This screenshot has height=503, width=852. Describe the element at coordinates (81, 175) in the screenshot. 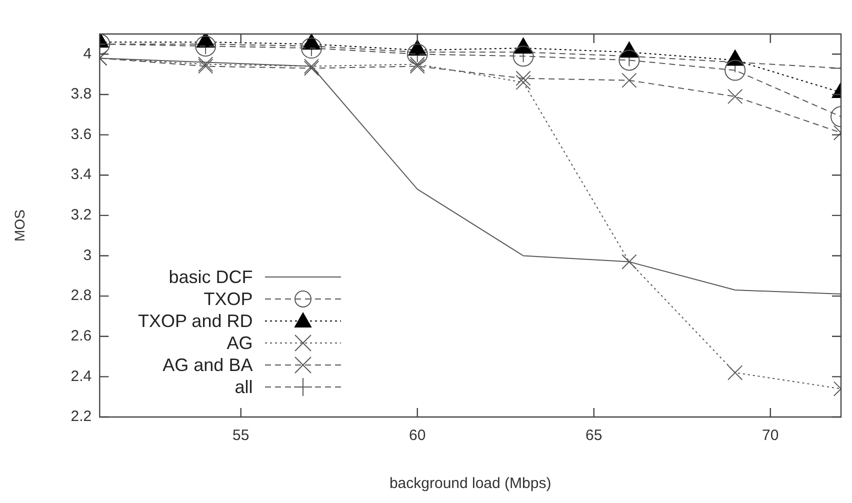

I see `y-tick-label: 3.4` at that location.